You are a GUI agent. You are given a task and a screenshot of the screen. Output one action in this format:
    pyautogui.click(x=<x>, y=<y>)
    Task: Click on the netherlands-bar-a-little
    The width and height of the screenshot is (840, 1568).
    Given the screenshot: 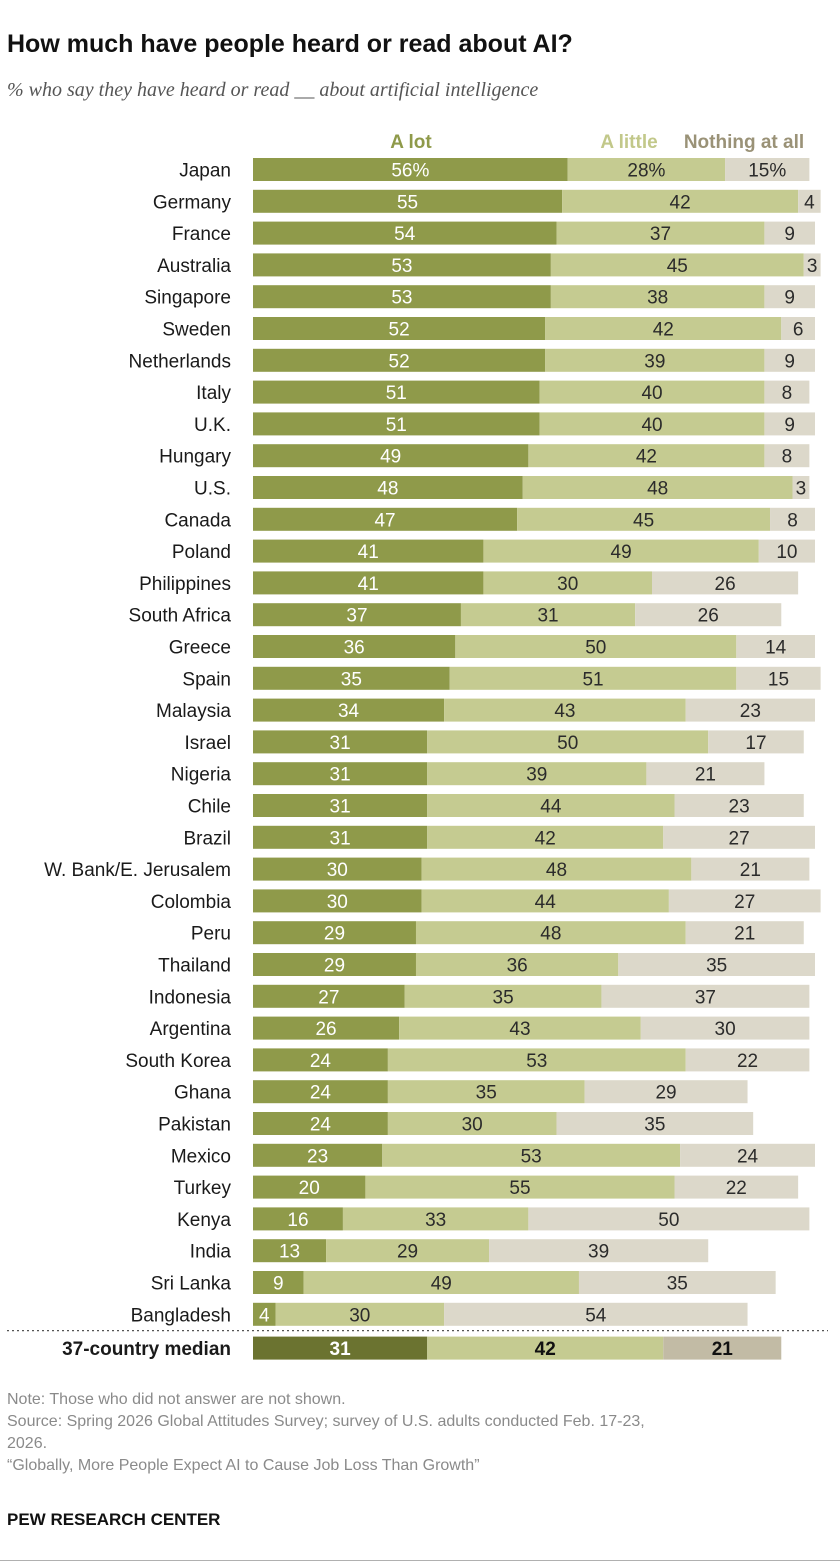 What is the action you would take?
    pyautogui.click(x=655, y=360)
    